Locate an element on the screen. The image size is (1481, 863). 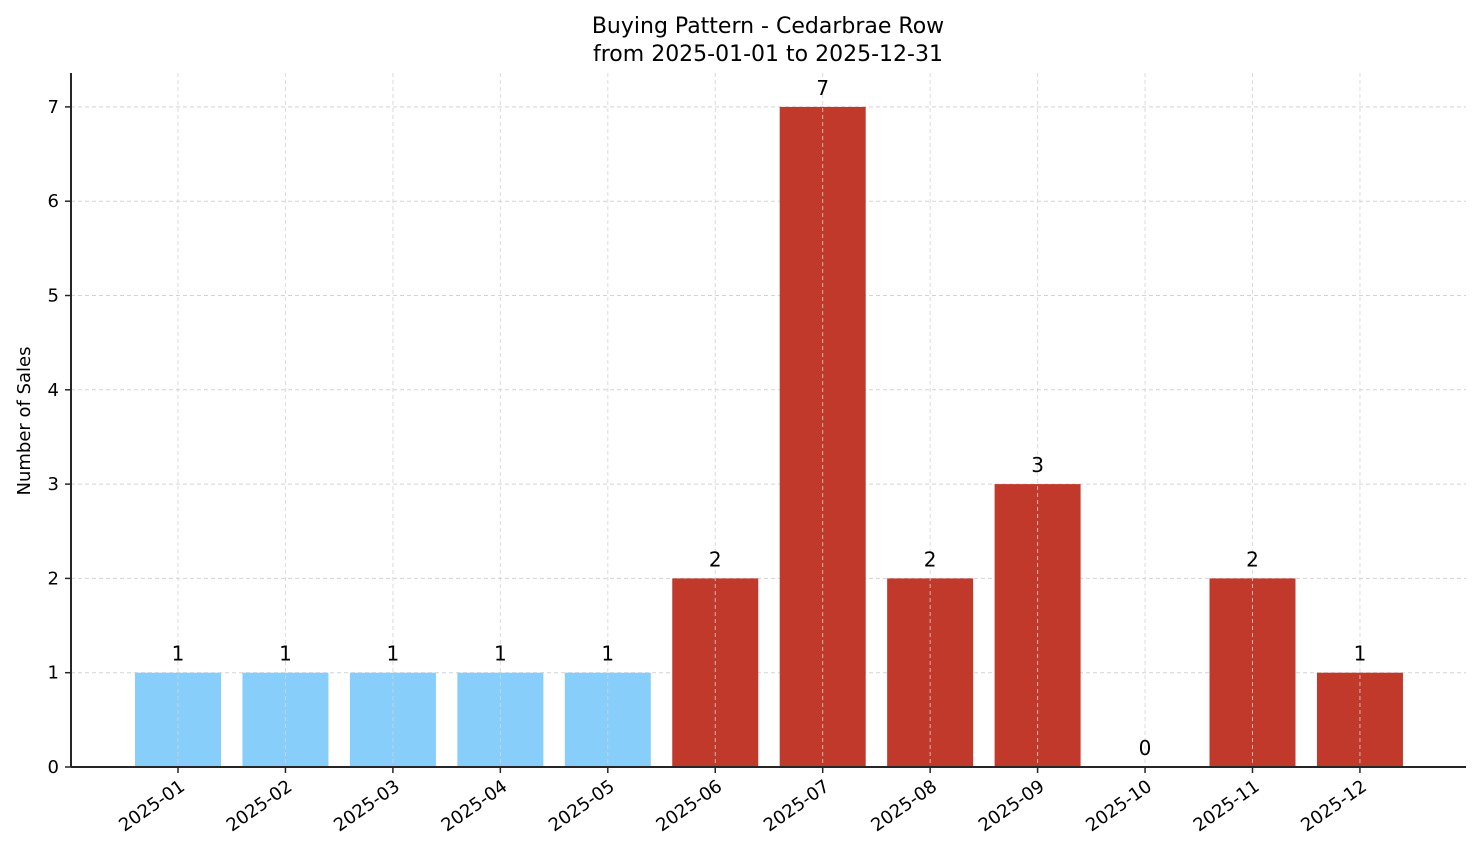
x-tick-label: 2025-02 is located at coordinates (260, 806).